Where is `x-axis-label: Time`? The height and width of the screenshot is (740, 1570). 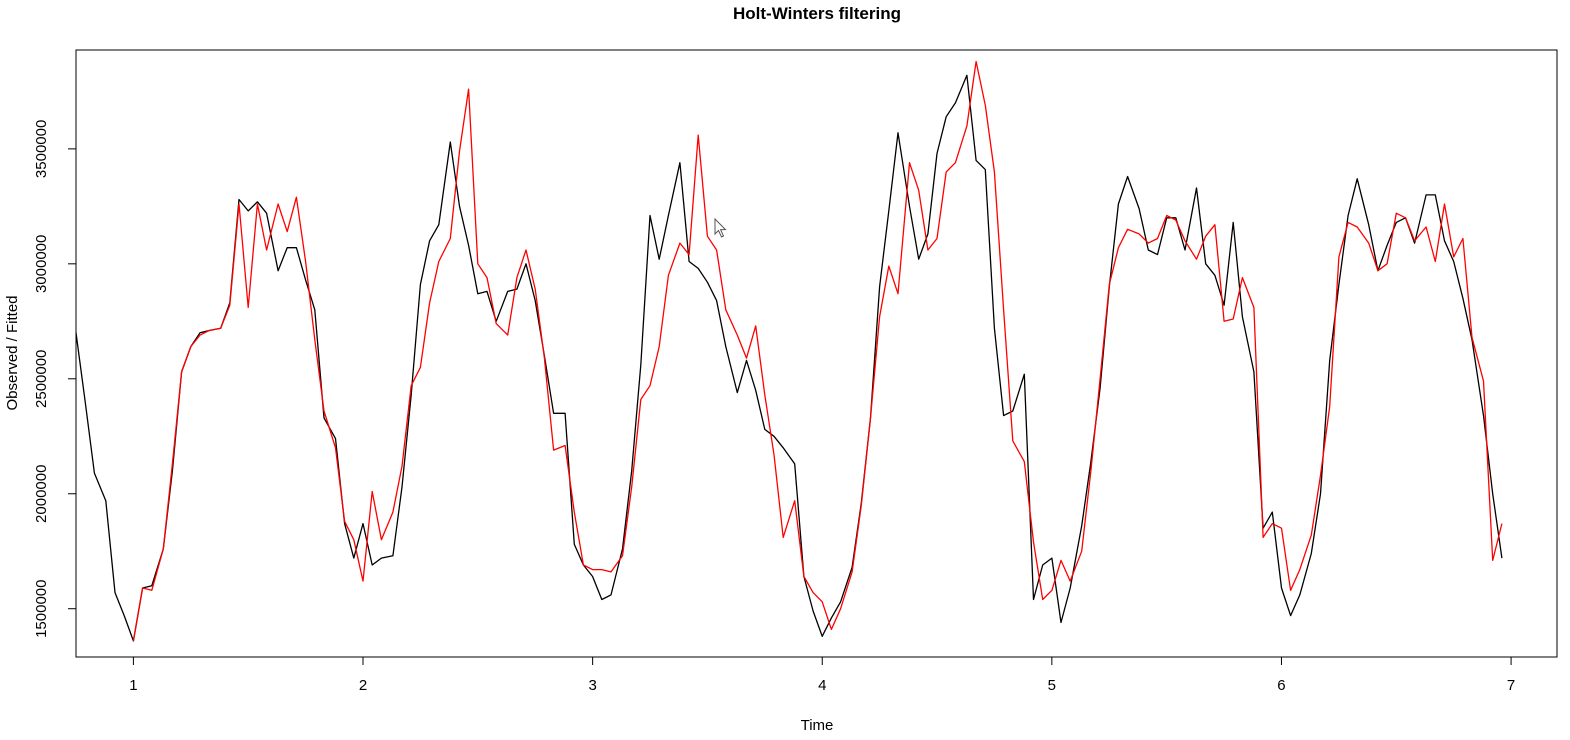 x-axis-label: Time is located at coordinates (817, 725).